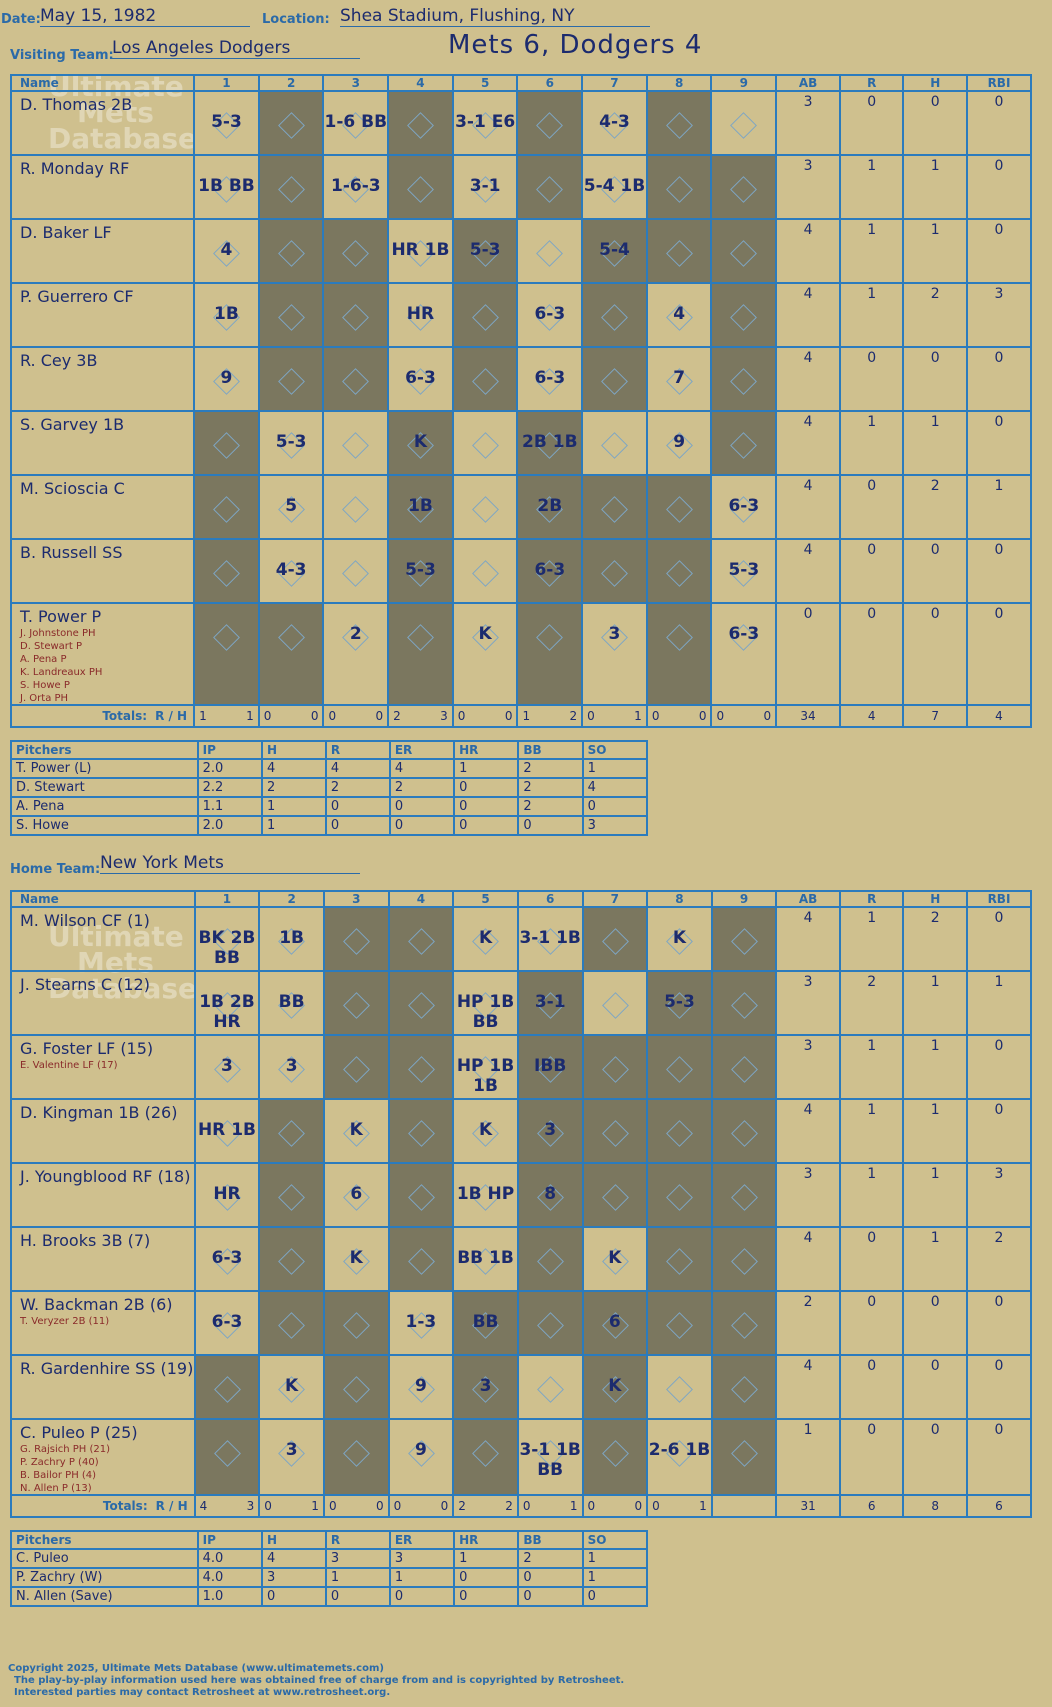  Describe the element at coordinates (229, 825) in the screenshot. I see `pitcher-ip: 2.0` at that location.